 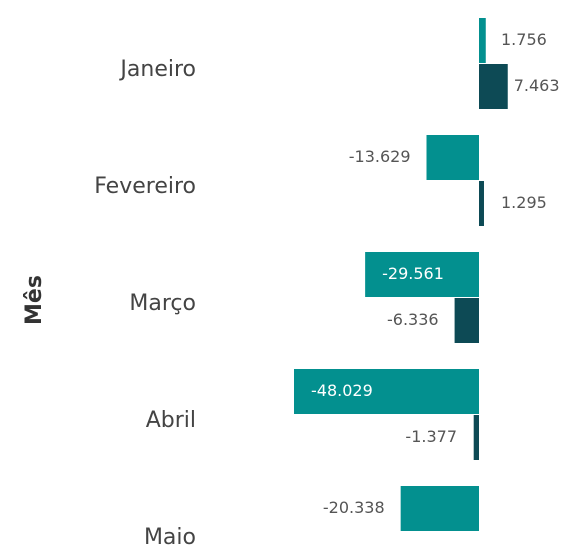 I want to click on data-label: 1.295, so click(x=524, y=202).